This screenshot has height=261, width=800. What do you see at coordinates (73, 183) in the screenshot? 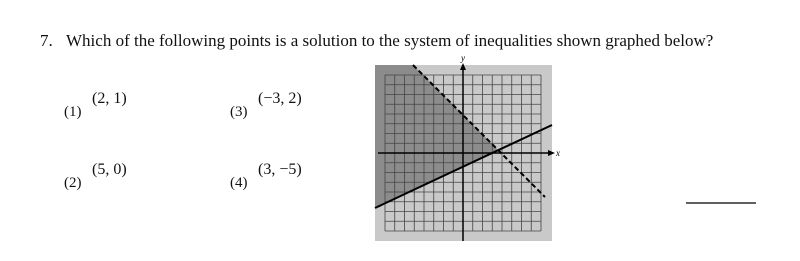
I see `choice-label: (2)` at bounding box center [73, 183].